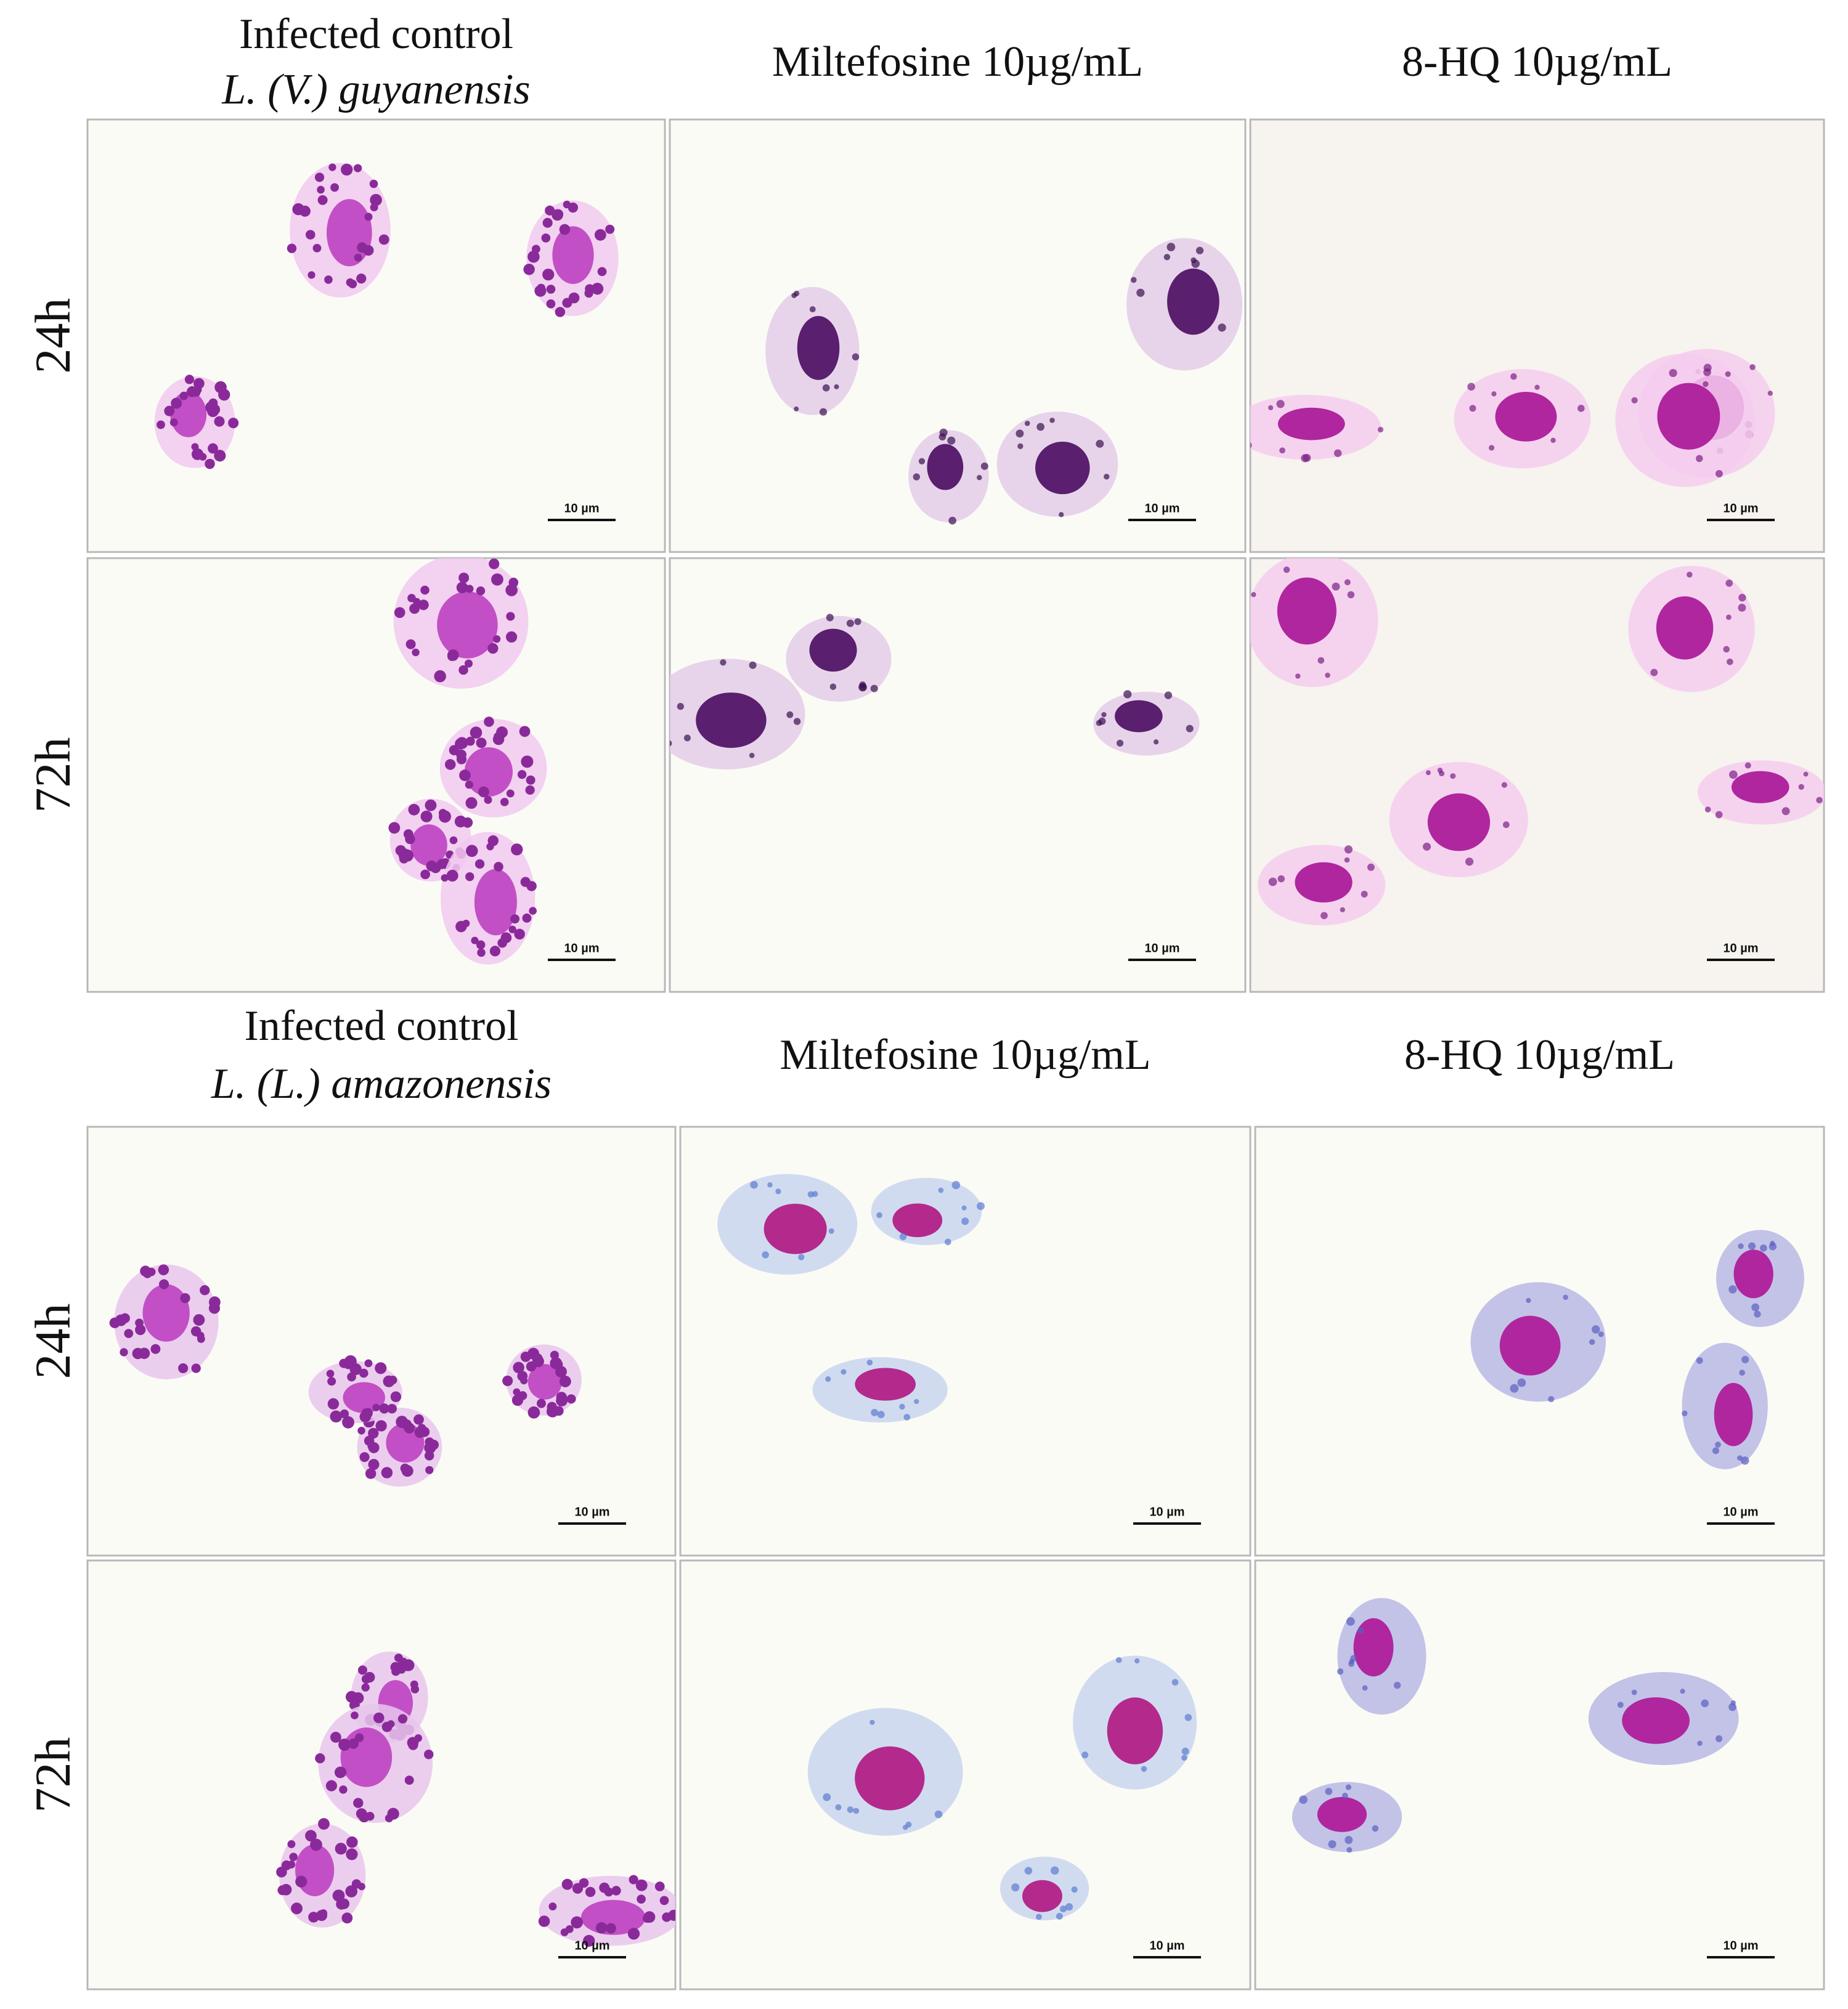 This screenshot has height=2009, width=1848. What do you see at coordinates (375, 89) in the screenshot?
I see `column-header: L. (V.) guyanensis` at bounding box center [375, 89].